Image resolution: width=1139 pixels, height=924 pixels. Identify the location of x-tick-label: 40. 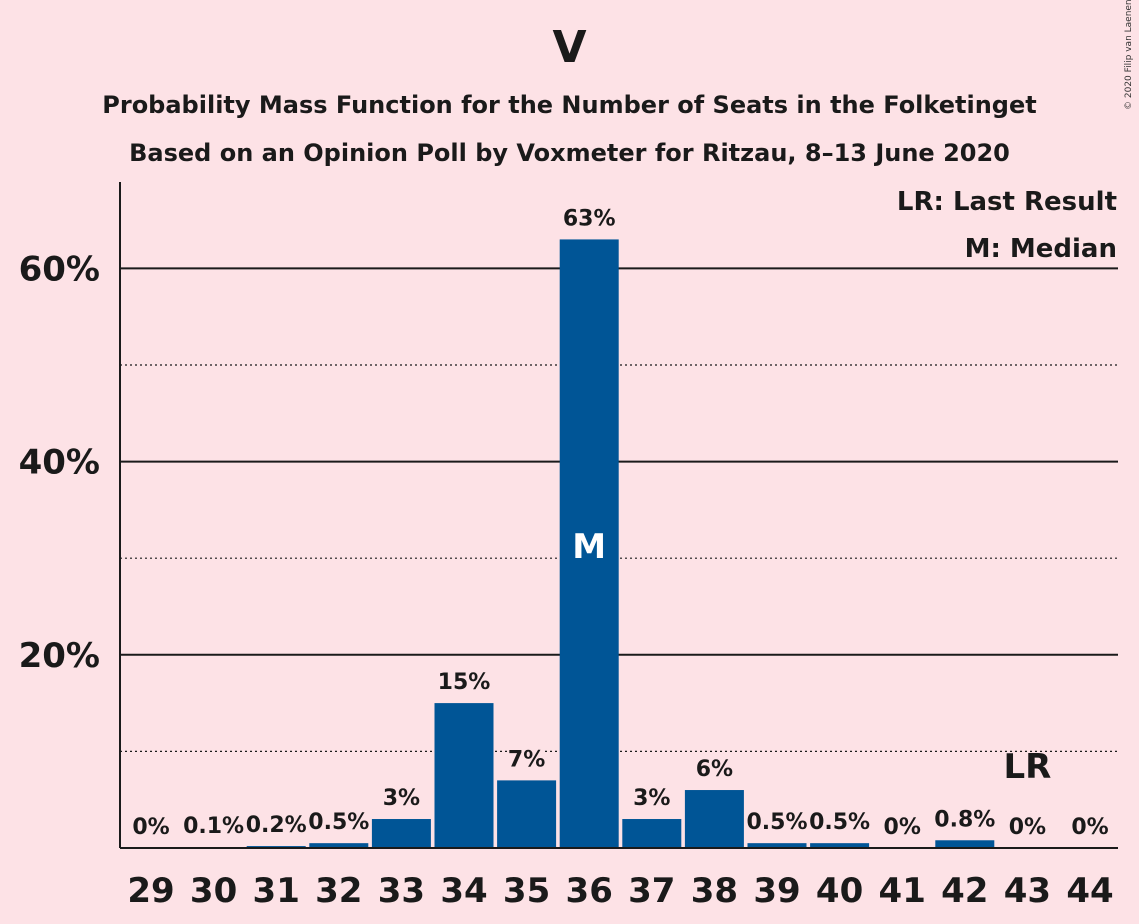
(839, 891).